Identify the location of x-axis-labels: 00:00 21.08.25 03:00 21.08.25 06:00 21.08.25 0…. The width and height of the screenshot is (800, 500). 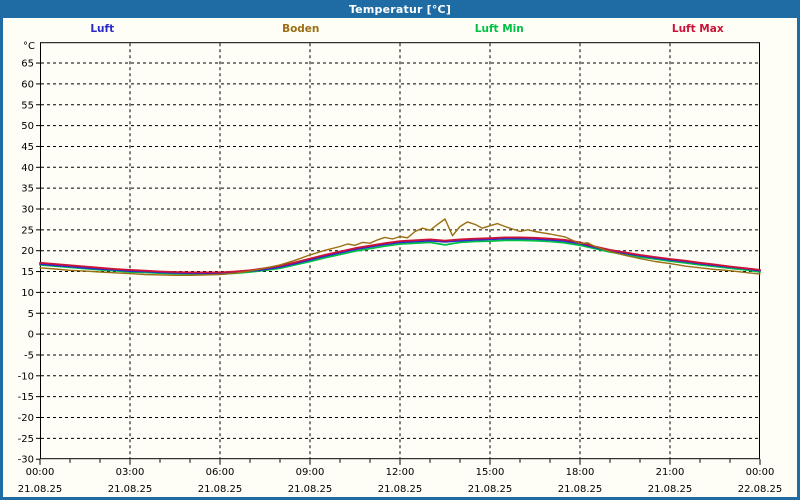
(400, 481).